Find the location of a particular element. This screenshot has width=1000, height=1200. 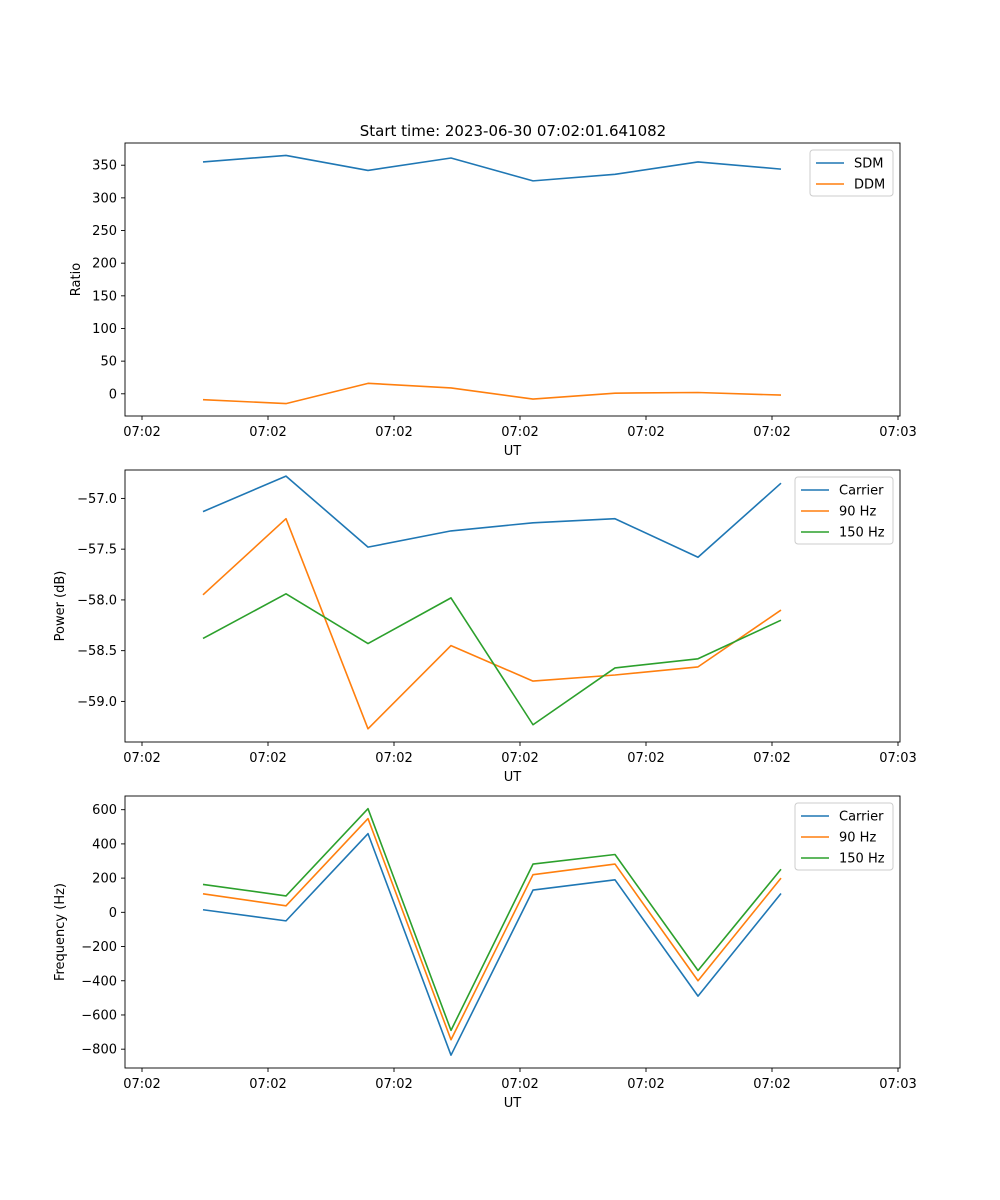

series-line-2-90-hz is located at coordinates (492, 623).